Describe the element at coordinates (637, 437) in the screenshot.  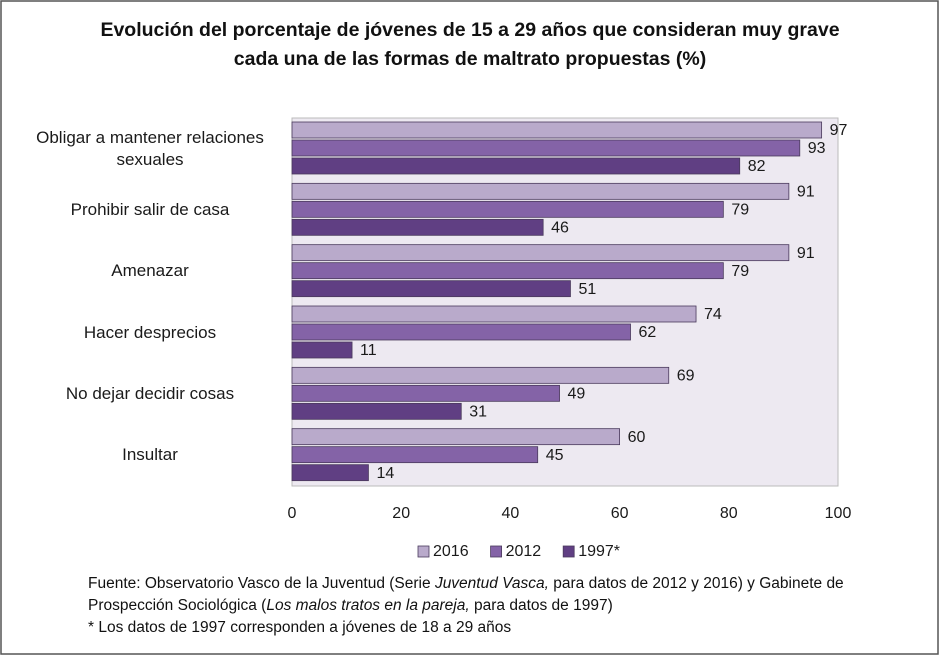
I see `value-label: 60` at that location.